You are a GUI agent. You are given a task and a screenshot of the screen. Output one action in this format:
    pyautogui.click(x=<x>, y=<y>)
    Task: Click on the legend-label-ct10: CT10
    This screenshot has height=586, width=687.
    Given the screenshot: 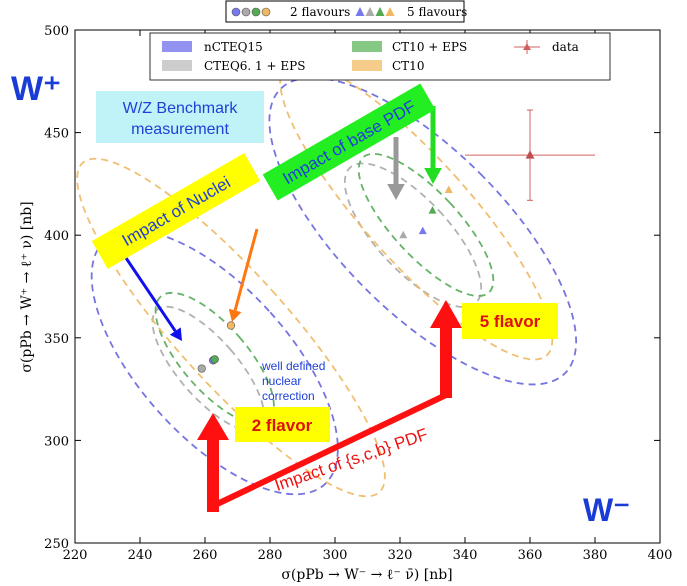 What is the action you would take?
    pyautogui.click(x=408, y=66)
    